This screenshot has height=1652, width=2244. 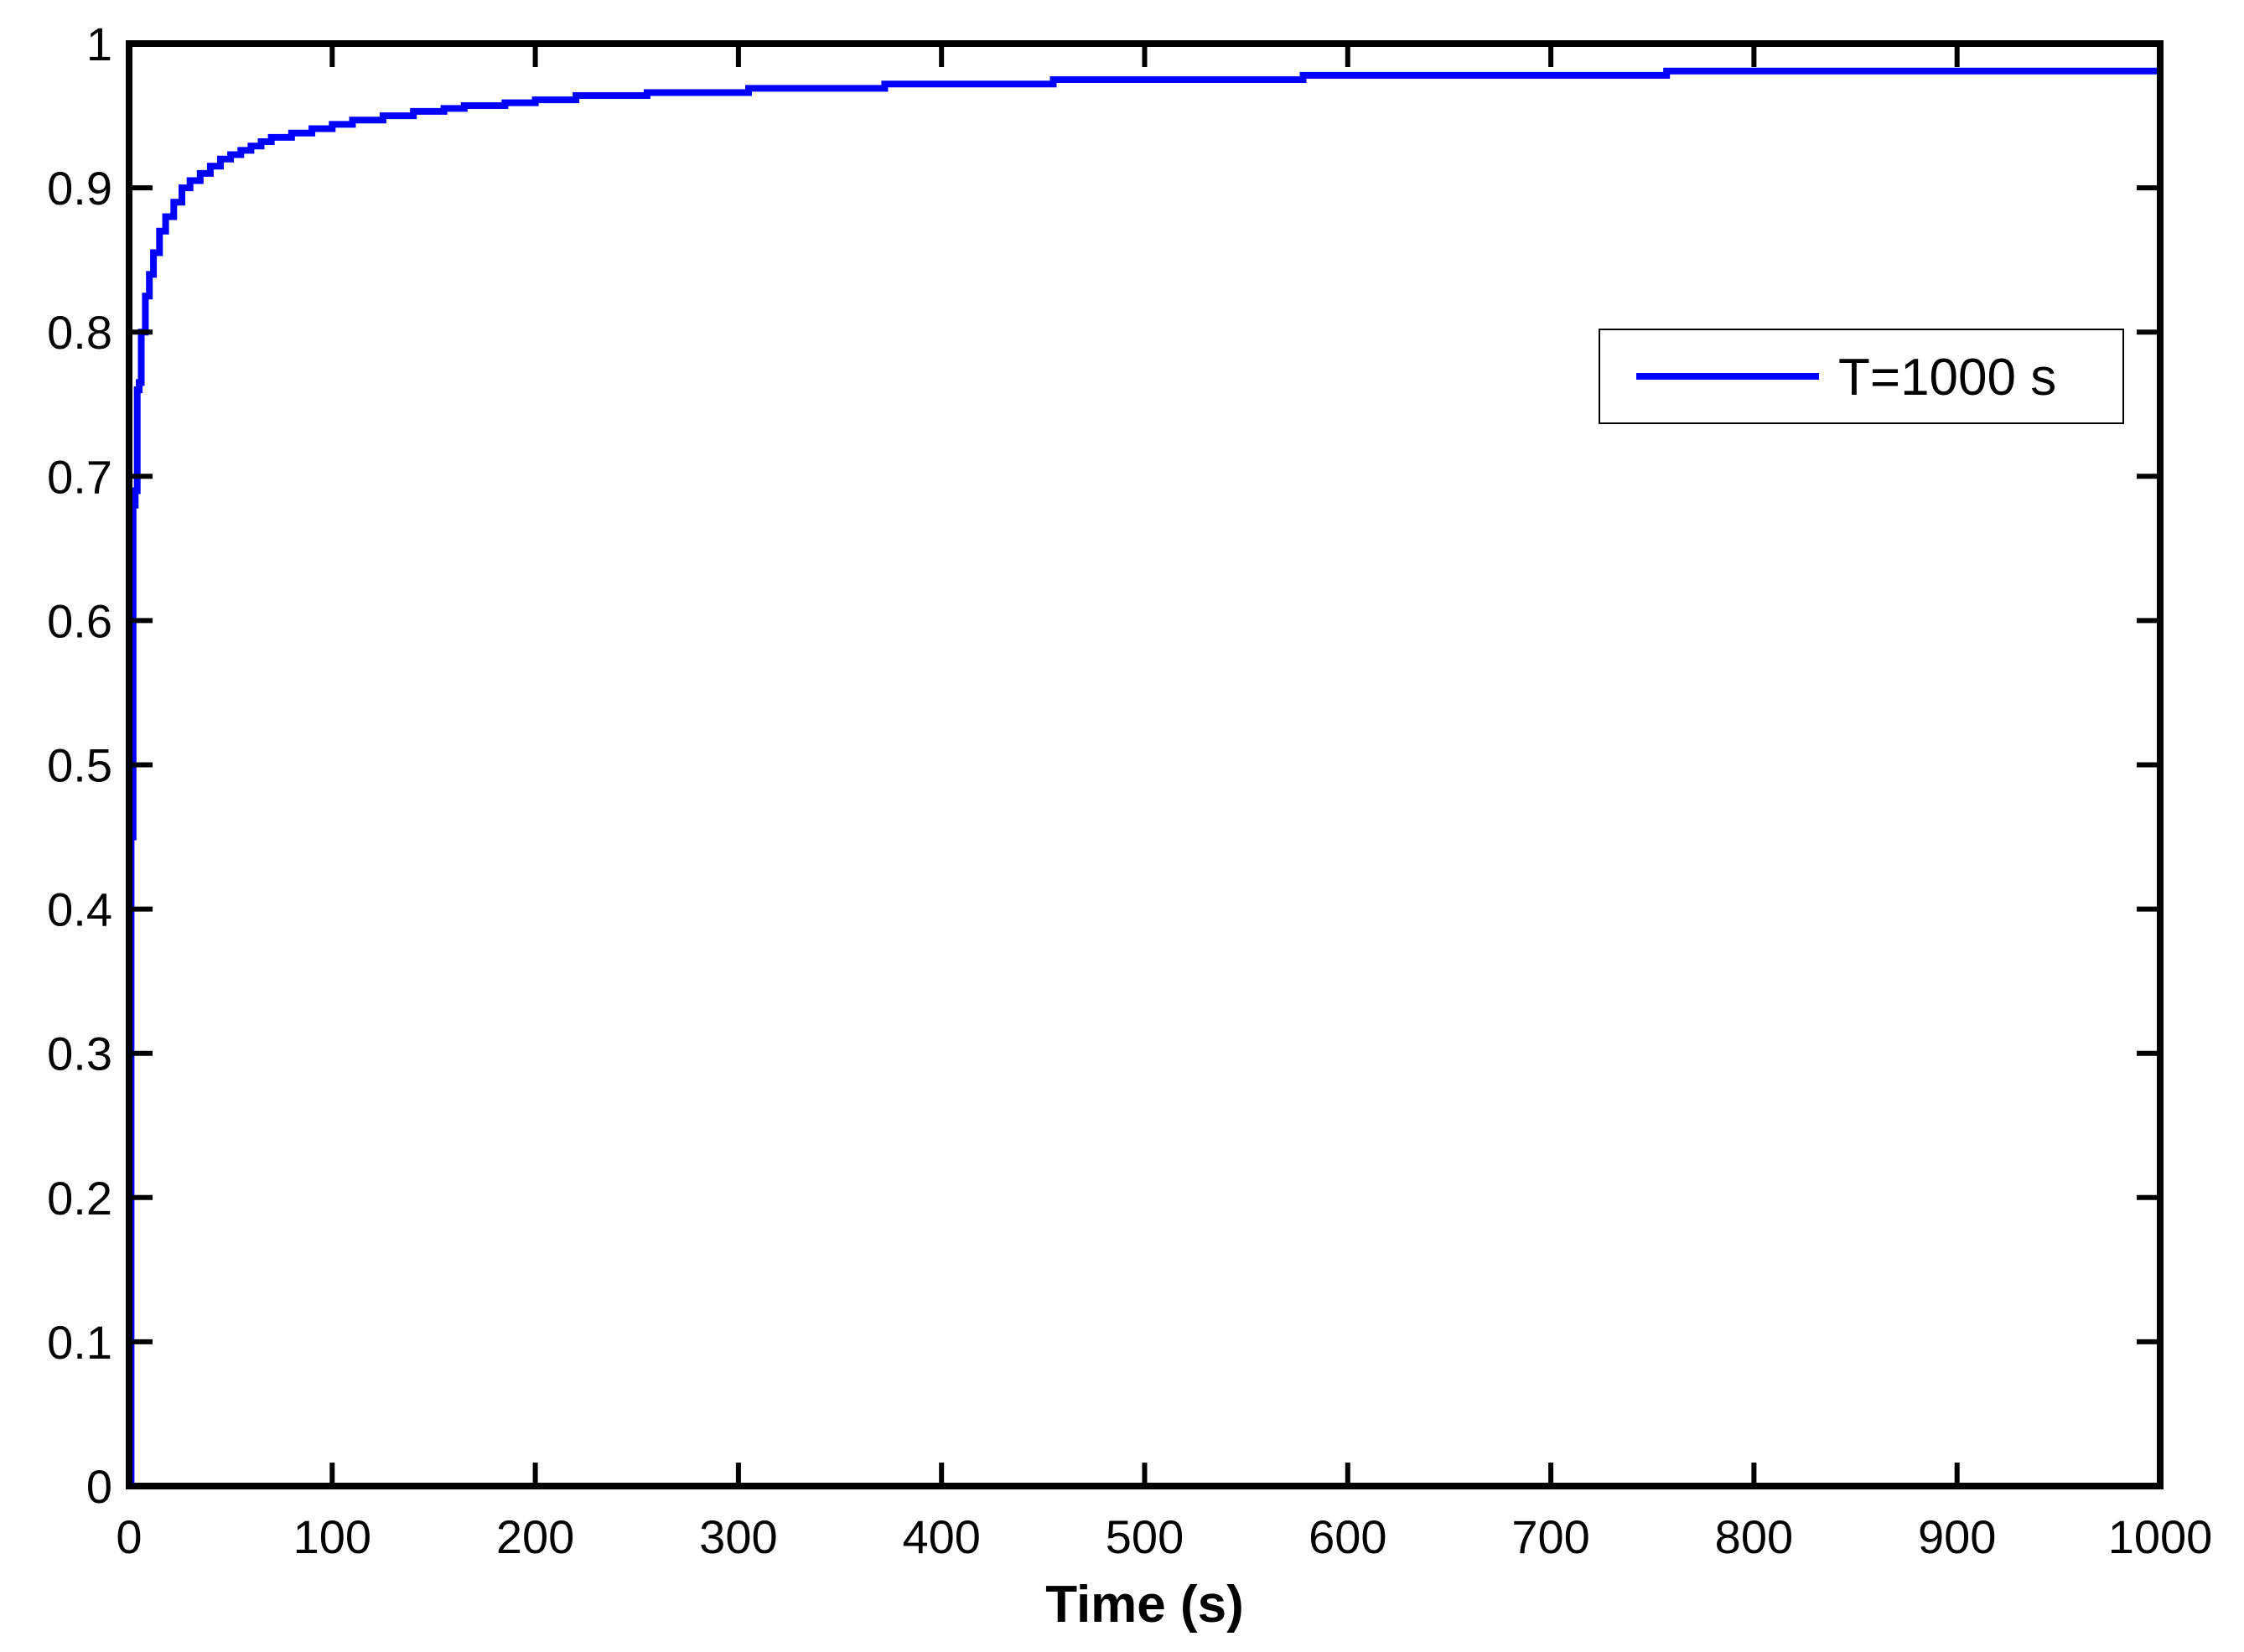 What do you see at coordinates (2160, 1536) in the screenshot?
I see `x-tick-label: 1000` at bounding box center [2160, 1536].